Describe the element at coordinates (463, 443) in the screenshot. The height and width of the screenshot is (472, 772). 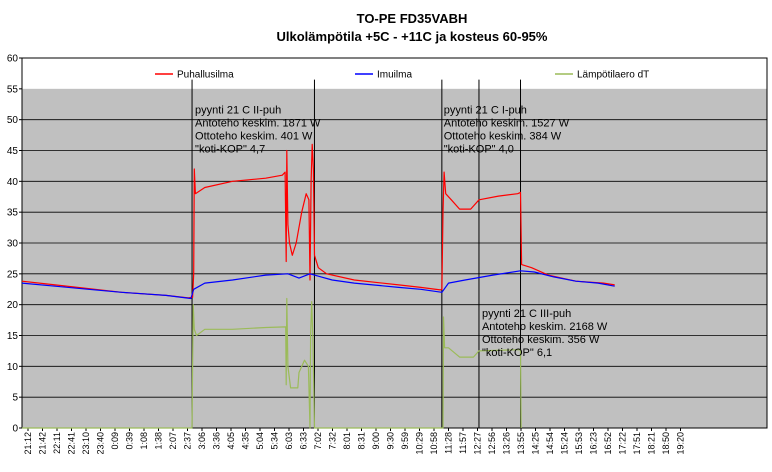
I see `x-tick-label: 11:57` at that location.